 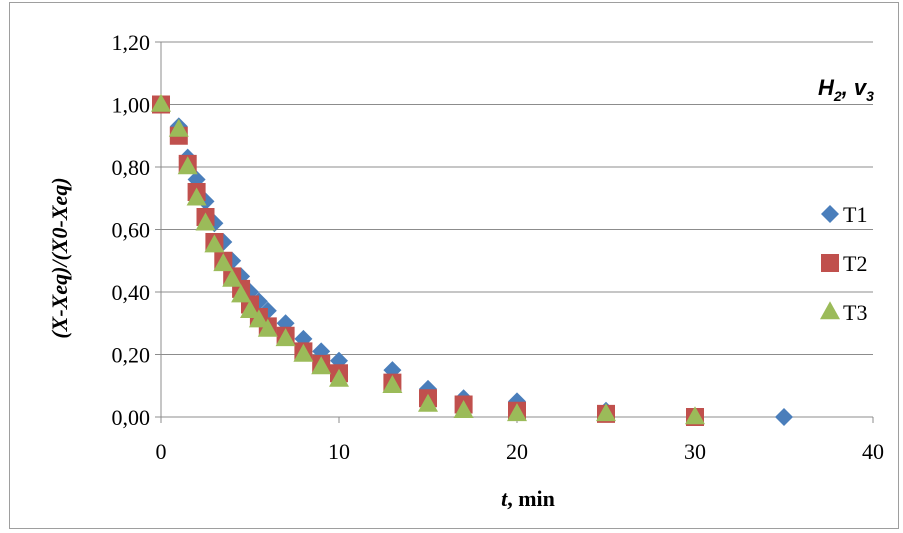 I want to click on series-annotation: H2, v3, so click(x=846, y=89).